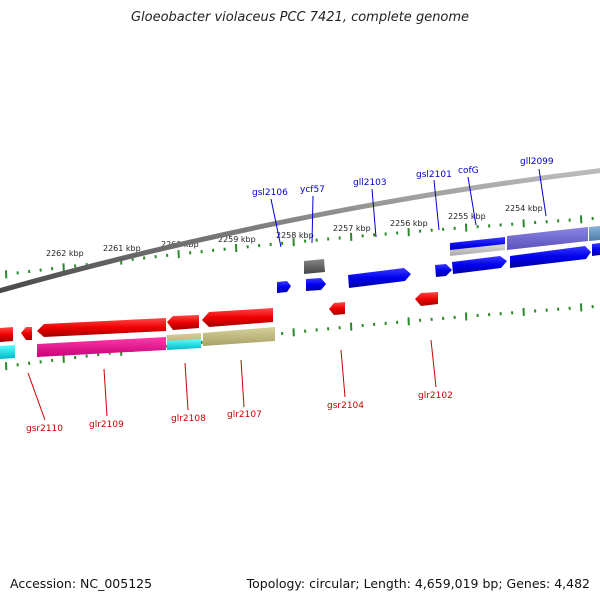 The image size is (600, 600). What do you see at coordinates (472, 201) in the screenshot?
I see `leader-line-cofG` at bounding box center [472, 201].